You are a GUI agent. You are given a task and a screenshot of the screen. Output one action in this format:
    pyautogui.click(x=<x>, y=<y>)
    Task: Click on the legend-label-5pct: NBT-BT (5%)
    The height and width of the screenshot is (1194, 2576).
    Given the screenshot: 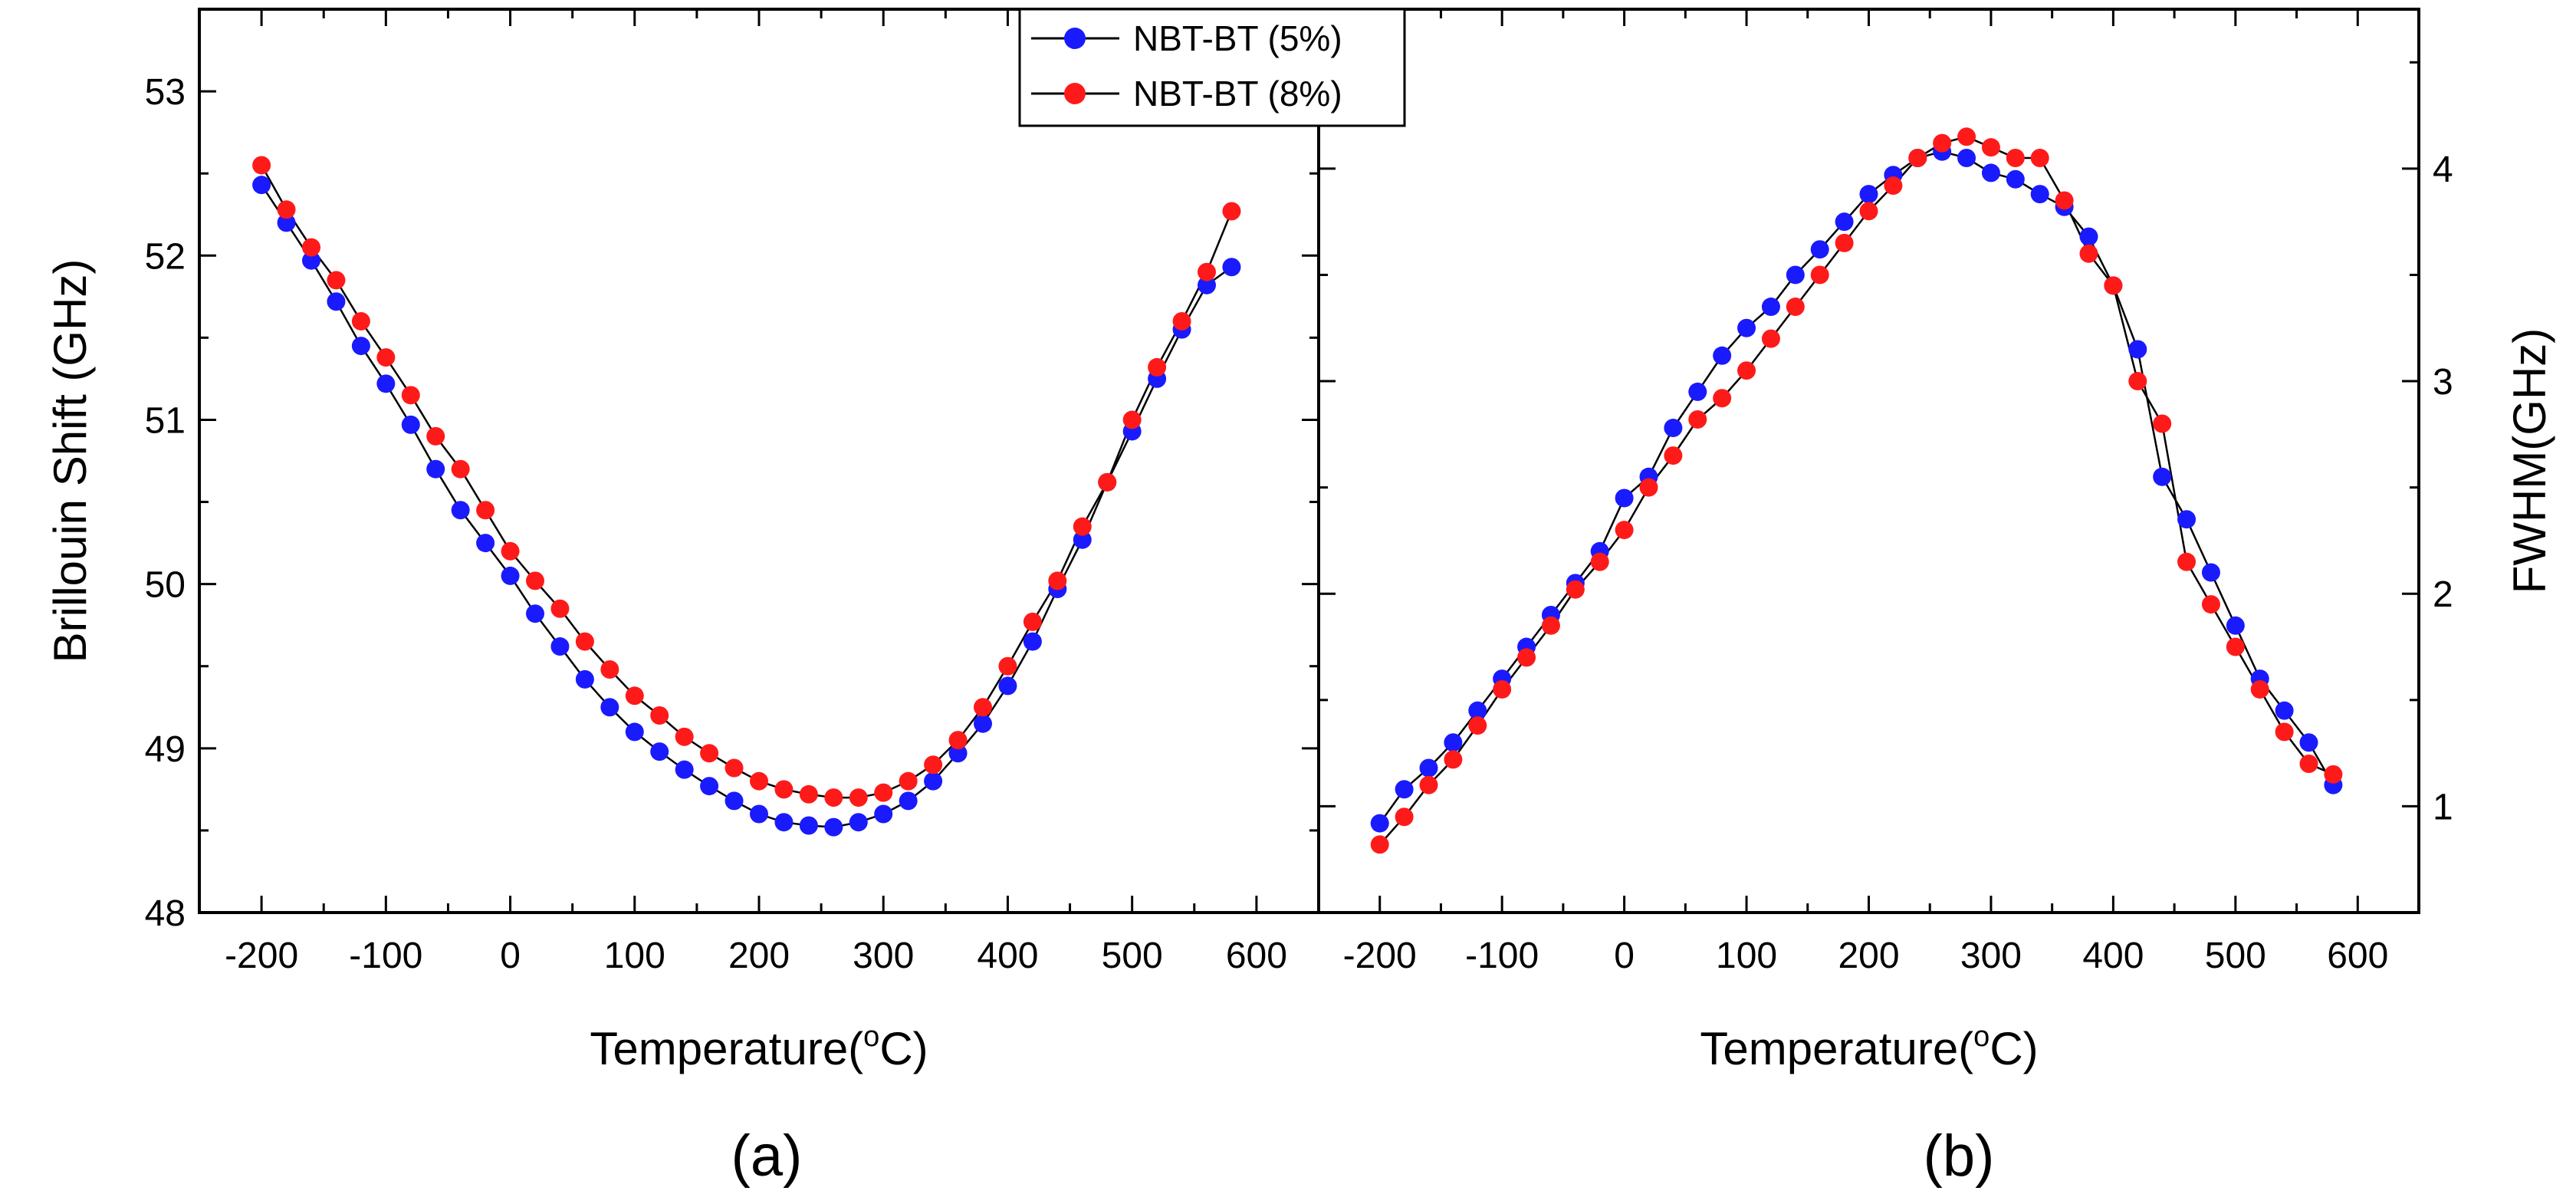 What is the action you would take?
    pyautogui.click(x=1238, y=38)
    